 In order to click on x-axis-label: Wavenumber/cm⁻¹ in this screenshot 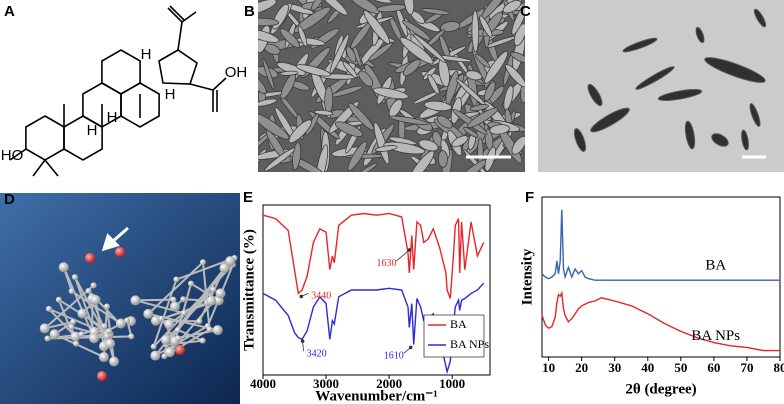, I will do `click(376, 396)`.